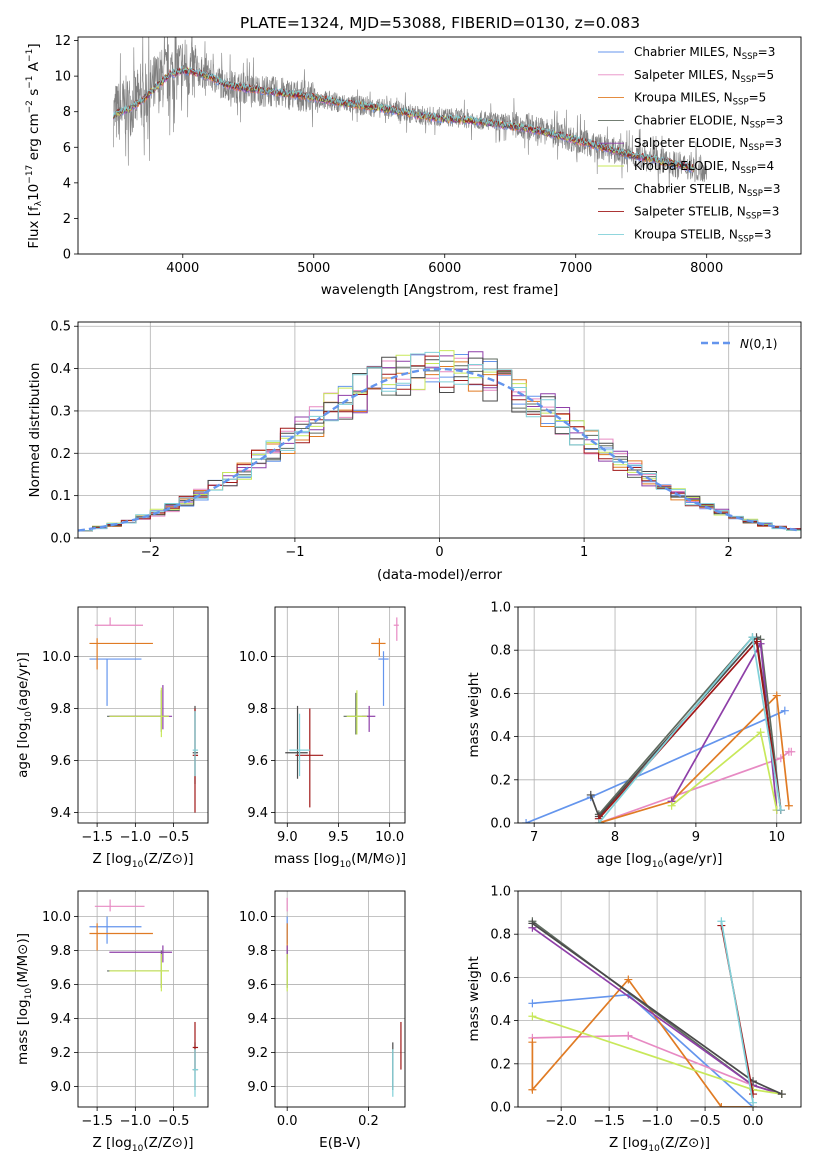 Image resolution: width=819 pixels, height=1170 pixels. I want to click on series-m6, so click(724, 771).